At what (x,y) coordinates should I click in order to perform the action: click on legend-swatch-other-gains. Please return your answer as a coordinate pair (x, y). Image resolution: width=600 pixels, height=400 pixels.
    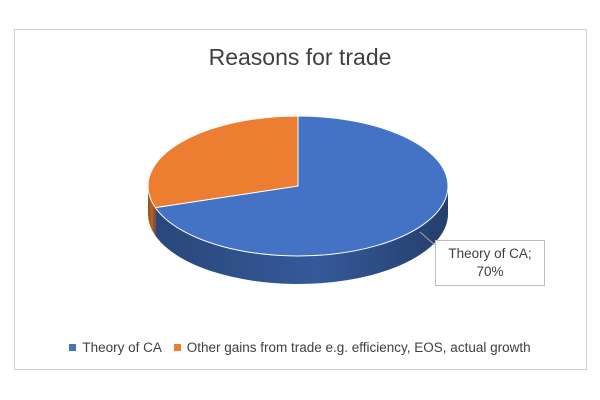
    Looking at the image, I should click on (177, 347).